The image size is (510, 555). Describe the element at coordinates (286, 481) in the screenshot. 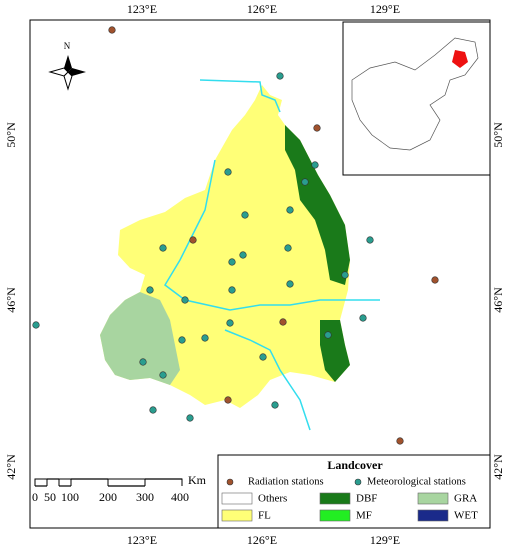

I see `legend-label: Radiation stations` at that location.